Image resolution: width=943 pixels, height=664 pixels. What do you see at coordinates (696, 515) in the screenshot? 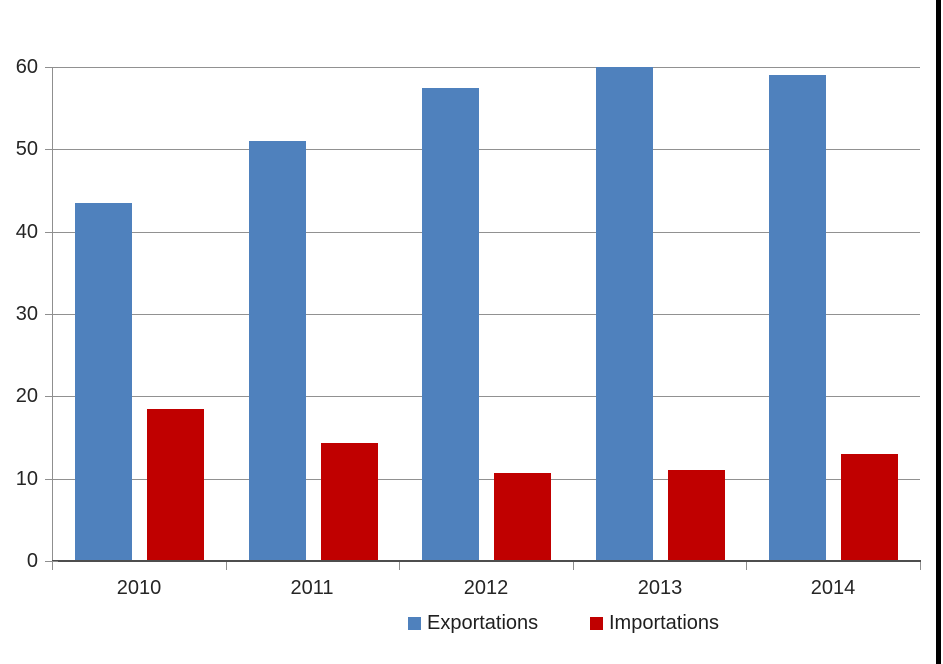
I see `bar-importations-2013` at bounding box center [696, 515].